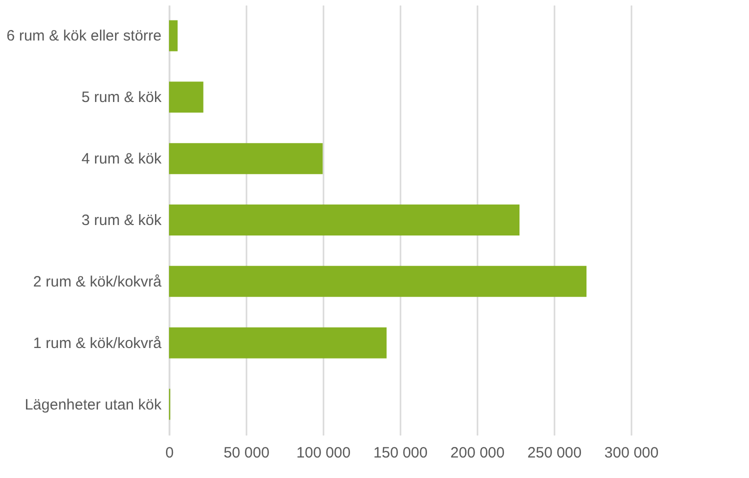 The height and width of the screenshot is (478, 749). I want to click on y-tick-label: 4 rum & kök, so click(121, 159).